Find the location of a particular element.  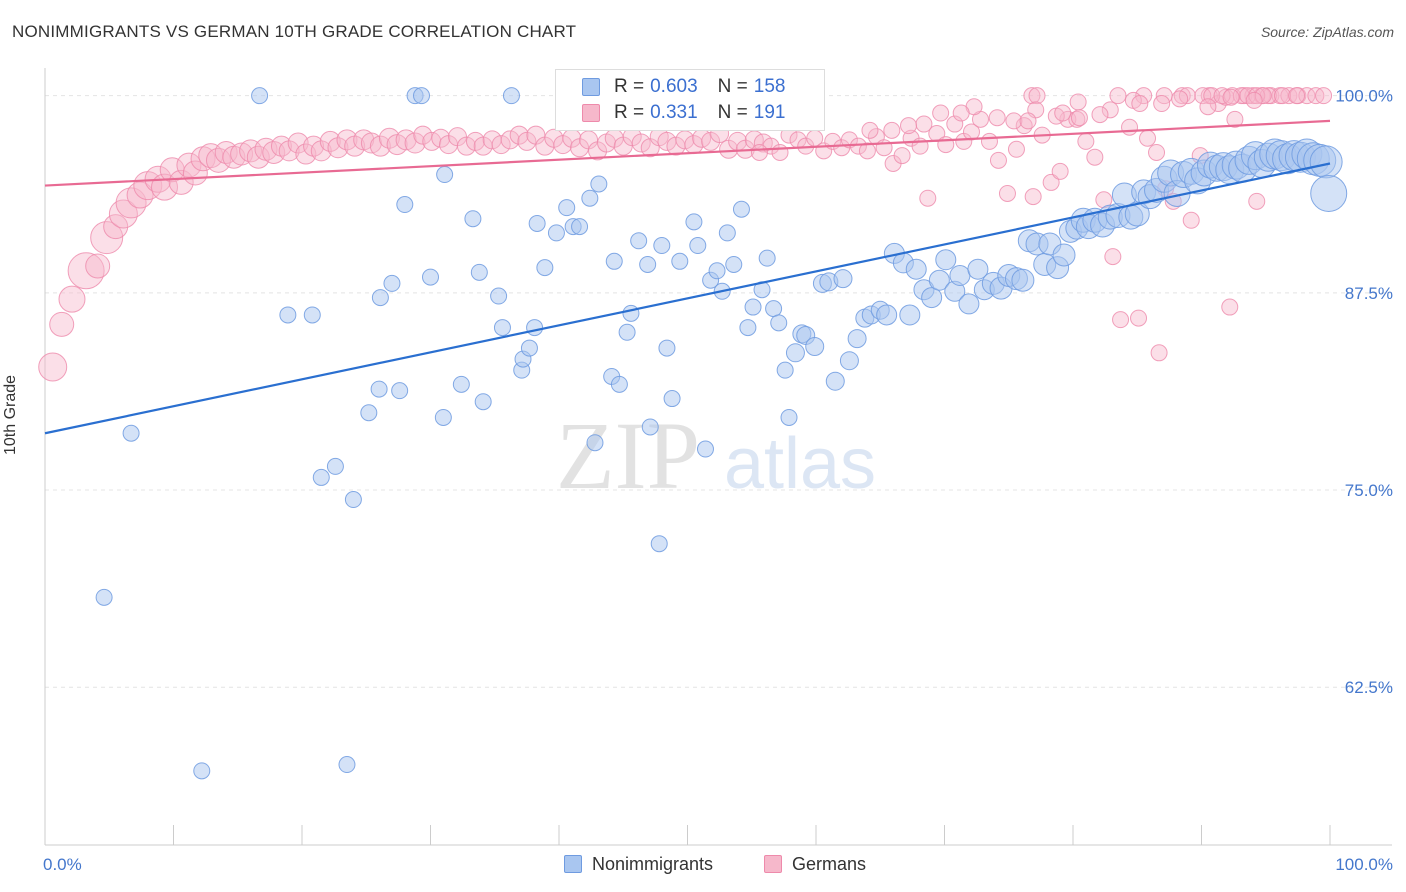

legend-r-label: R = is located at coordinates (629, 112).